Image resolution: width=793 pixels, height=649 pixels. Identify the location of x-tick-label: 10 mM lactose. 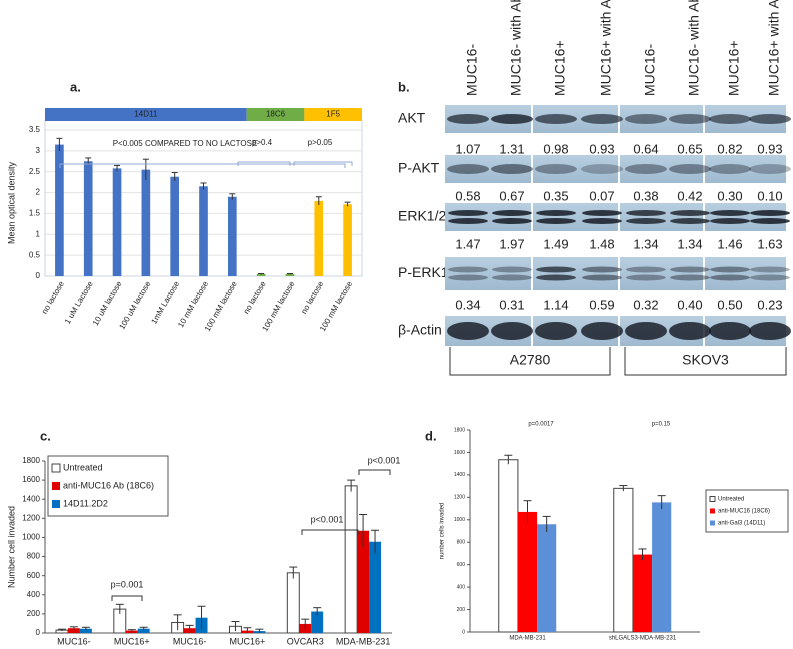
(193, 304).